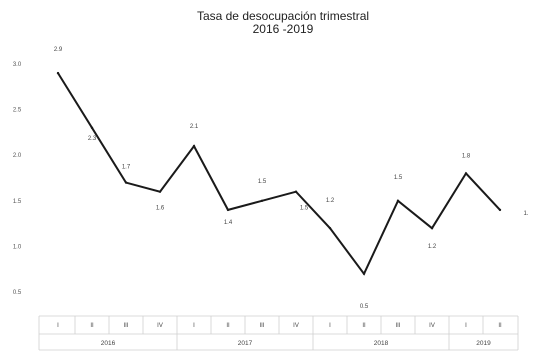 Image resolution: width=534 pixels, height=352 pixels. Describe the element at coordinates (483, 343) in the screenshot. I see `year-label: 2019` at that location.